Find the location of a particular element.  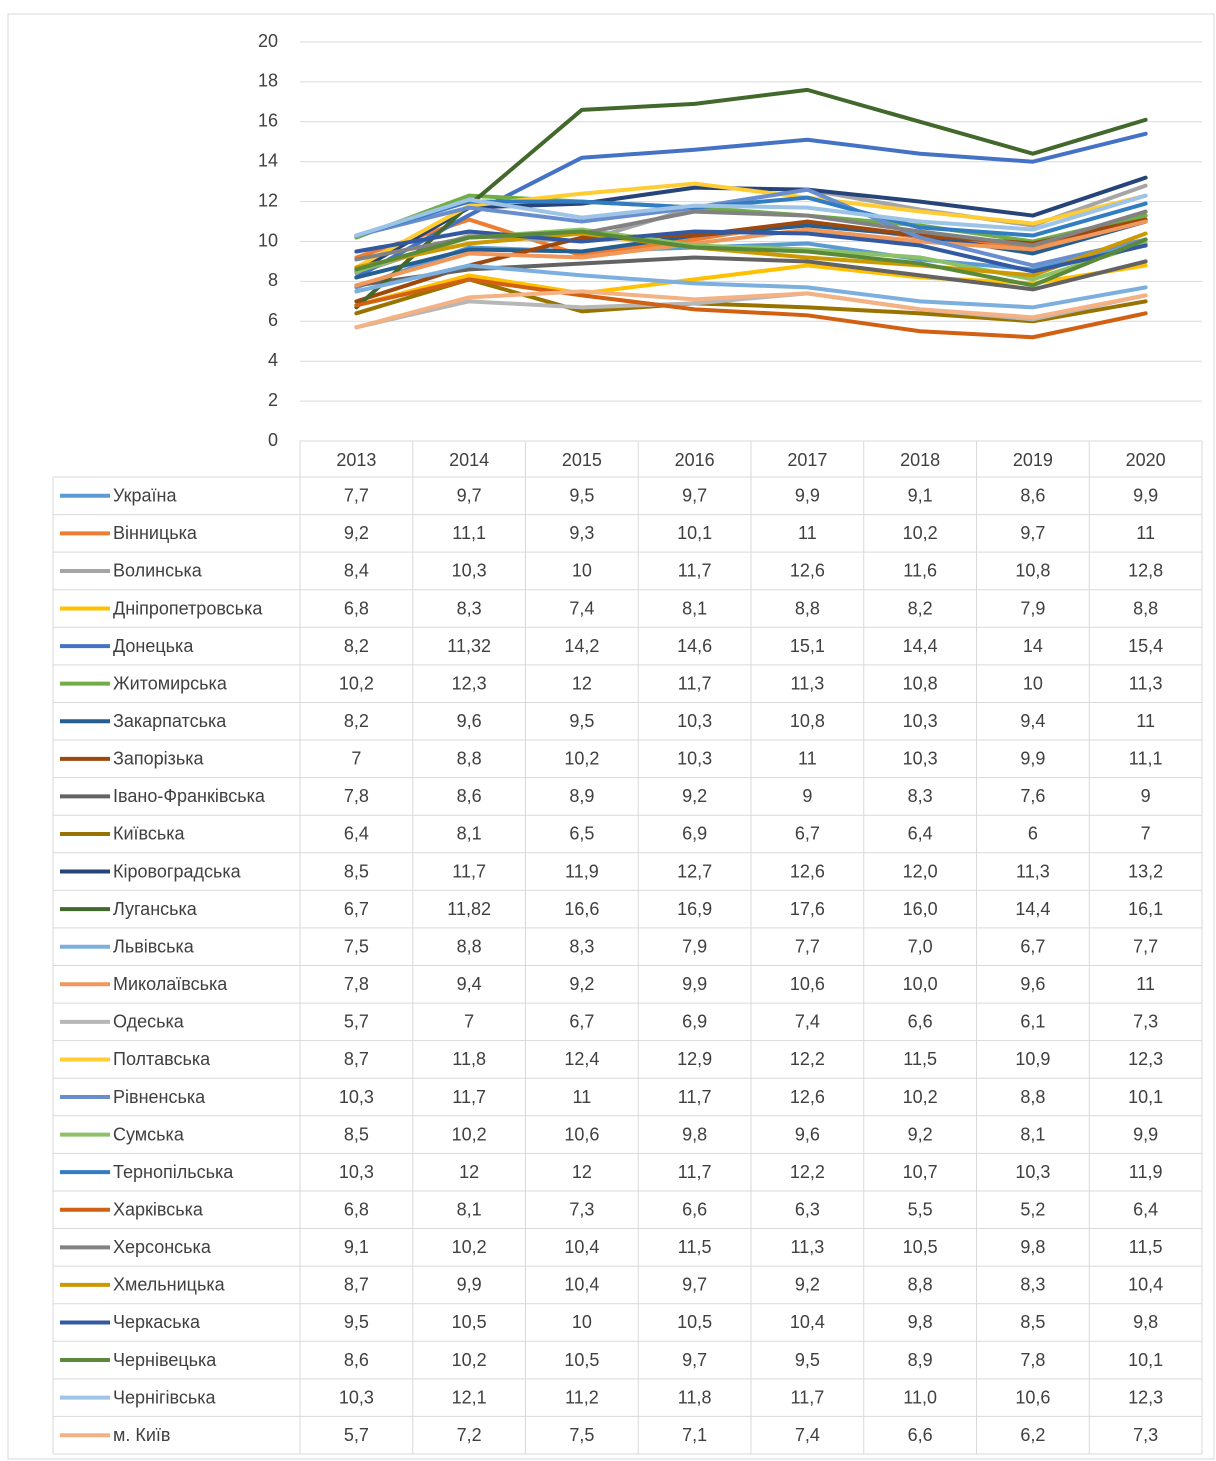

y-tick-label: 2 is located at coordinates (273, 400).